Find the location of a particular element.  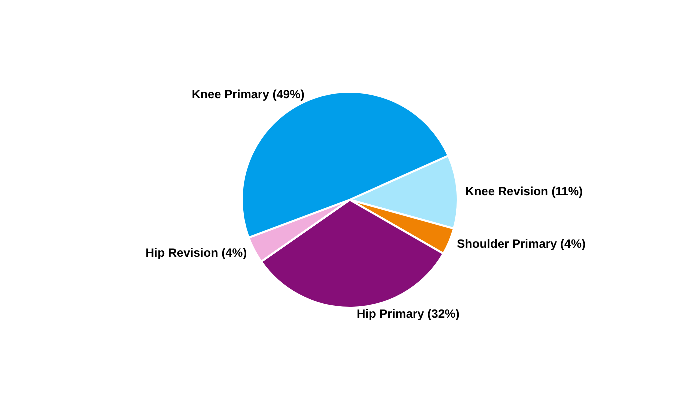

slice-label: Shoulder Primary (4%) is located at coordinates (521, 243).